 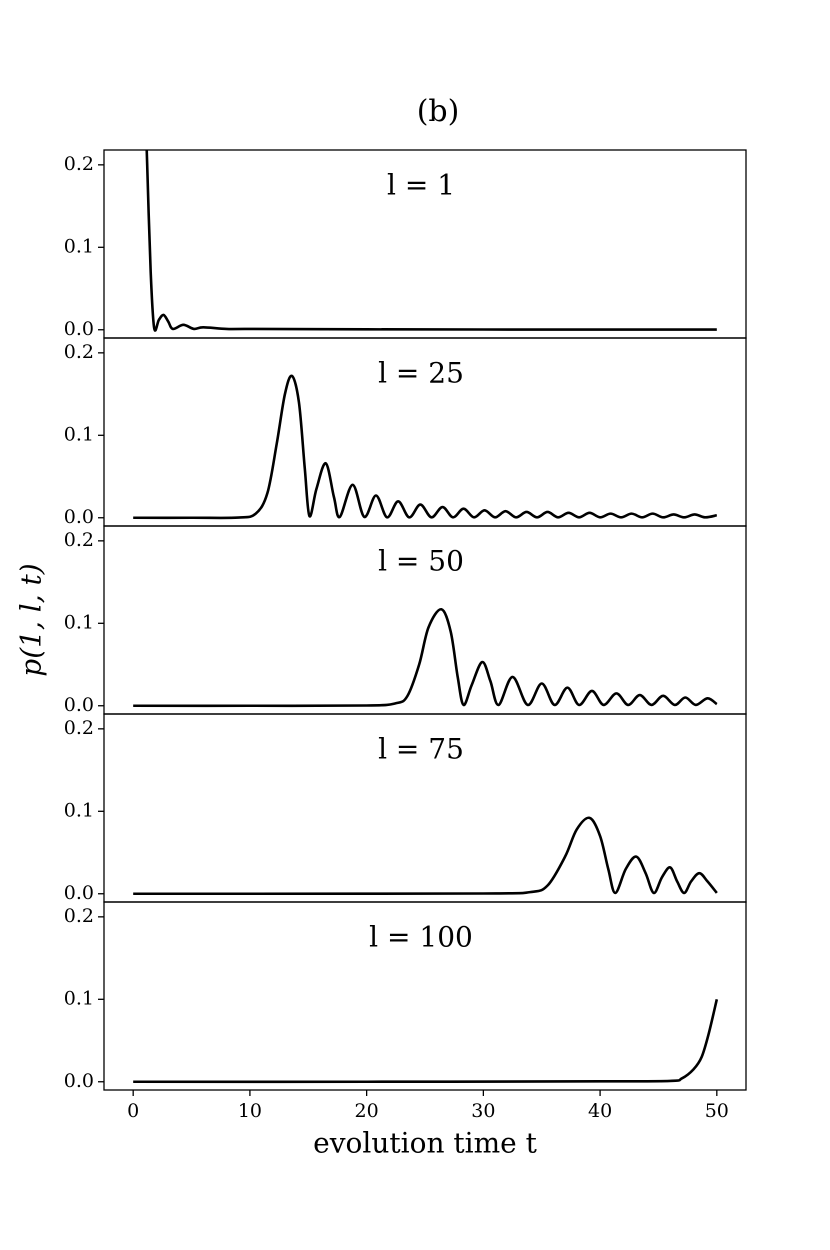 What do you see at coordinates (421, 749) in the screenshot?
I see `panel-annotation: l = 75` at bounding box center [421, 749].